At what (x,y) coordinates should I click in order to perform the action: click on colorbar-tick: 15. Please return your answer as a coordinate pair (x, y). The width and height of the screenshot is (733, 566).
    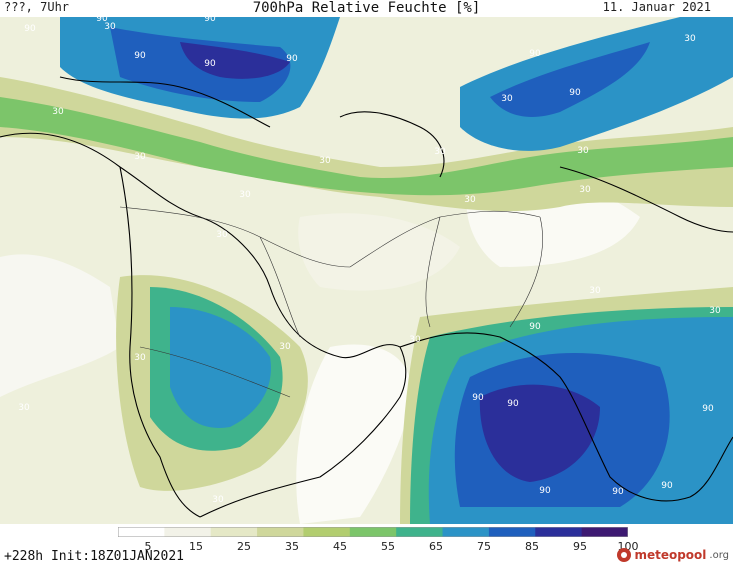
    Looking at the image, I should click on (196, 546).